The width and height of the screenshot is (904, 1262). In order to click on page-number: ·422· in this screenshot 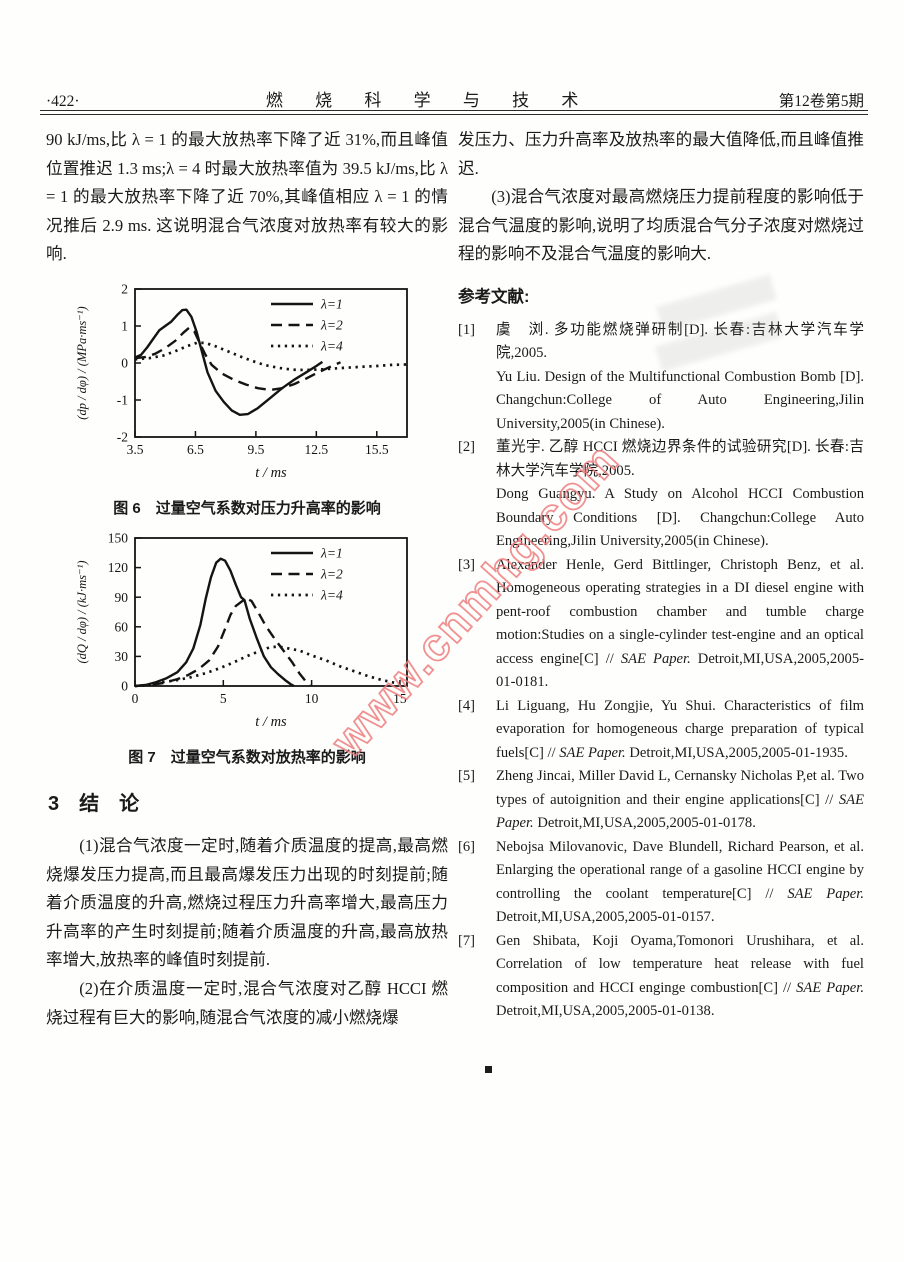, I will do `click(63, 101)`.